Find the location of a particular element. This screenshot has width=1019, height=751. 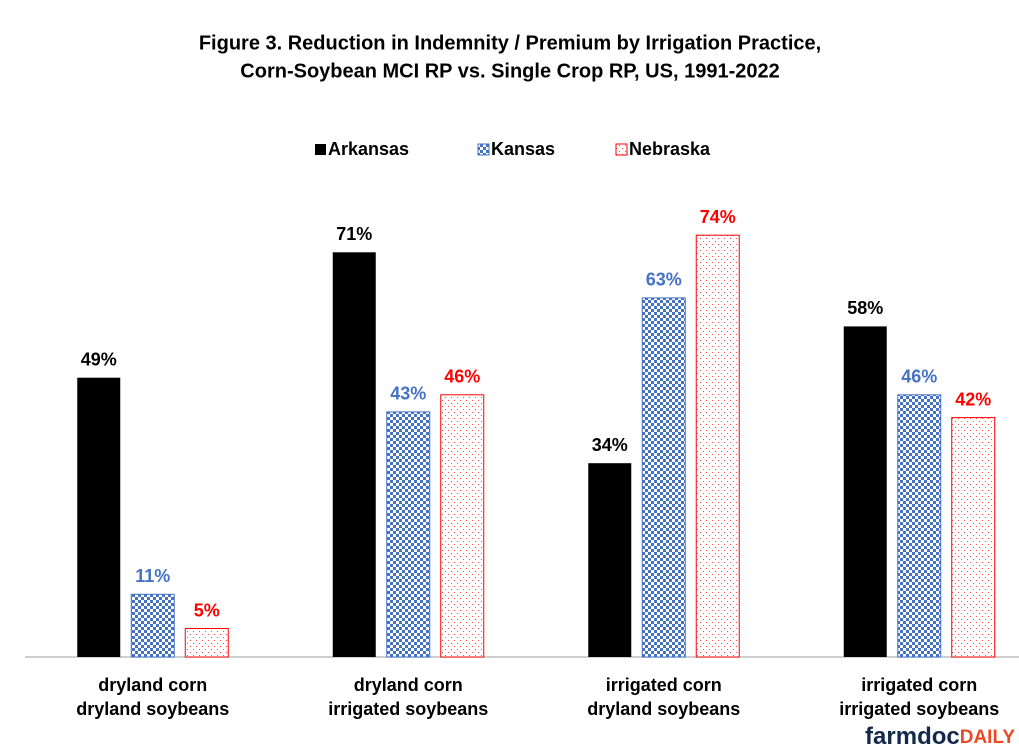

data-label: 42% is located at coordinates (973, 399).